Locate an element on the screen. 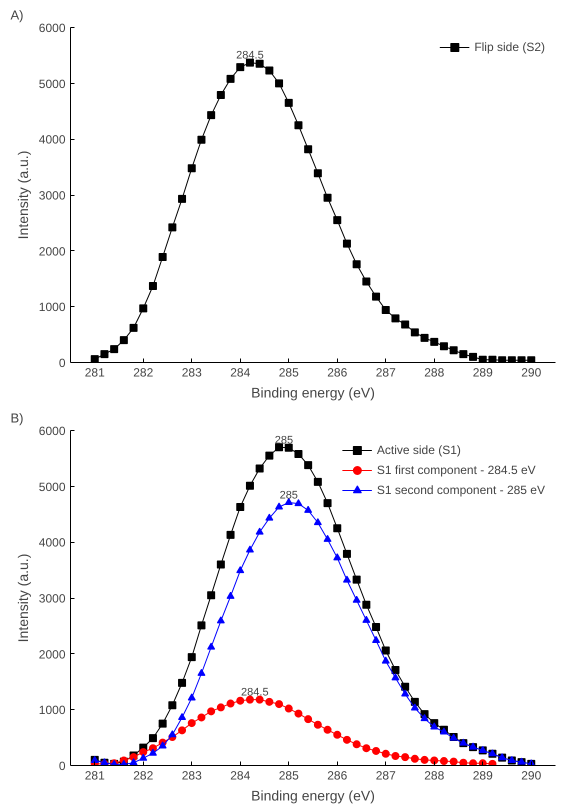 The image size is (572, 807). legend-label: Active side (S1) is located at coordinates (418, 450).